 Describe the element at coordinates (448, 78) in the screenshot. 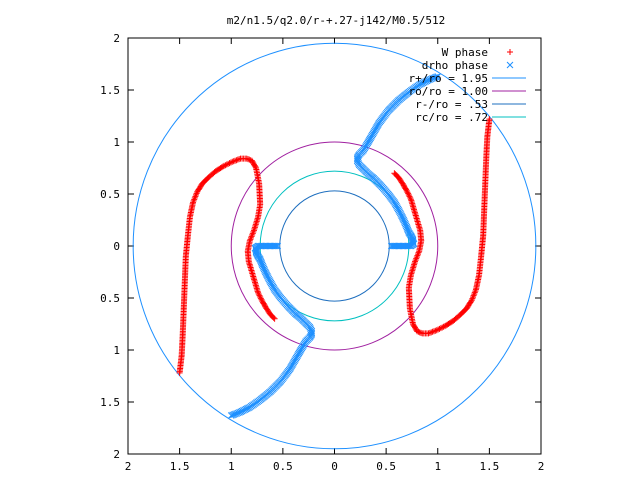

I see `legend-label: r+/ro = 1.95` at that location.